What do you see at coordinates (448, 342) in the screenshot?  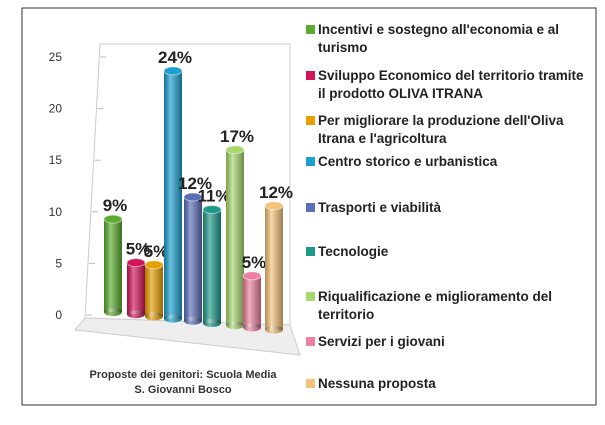 I see `legend-entry: Servizi per i giovani` at bounding box center [448, 342].